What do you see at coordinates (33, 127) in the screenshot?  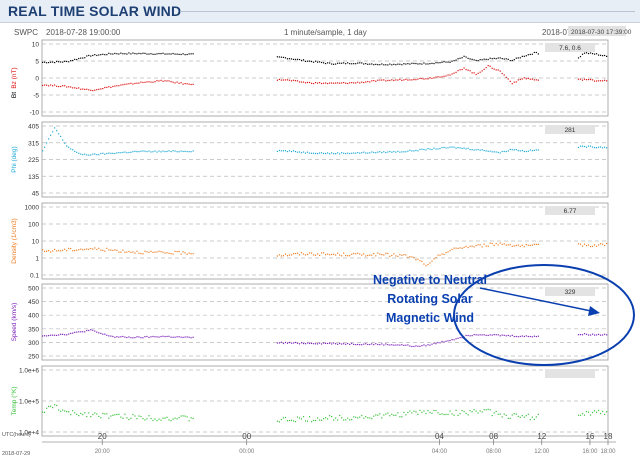 I see `y-tick-label: 405` at bounding box center [33, 127].